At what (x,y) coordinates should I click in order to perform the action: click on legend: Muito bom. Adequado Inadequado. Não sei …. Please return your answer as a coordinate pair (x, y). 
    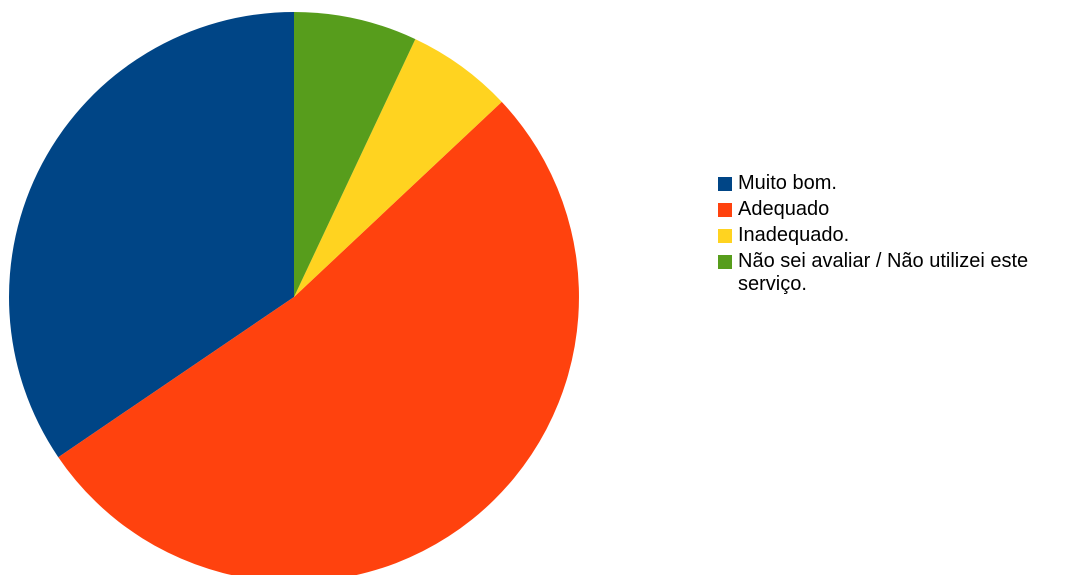
    Looking at the image, I should click on (893, 235).